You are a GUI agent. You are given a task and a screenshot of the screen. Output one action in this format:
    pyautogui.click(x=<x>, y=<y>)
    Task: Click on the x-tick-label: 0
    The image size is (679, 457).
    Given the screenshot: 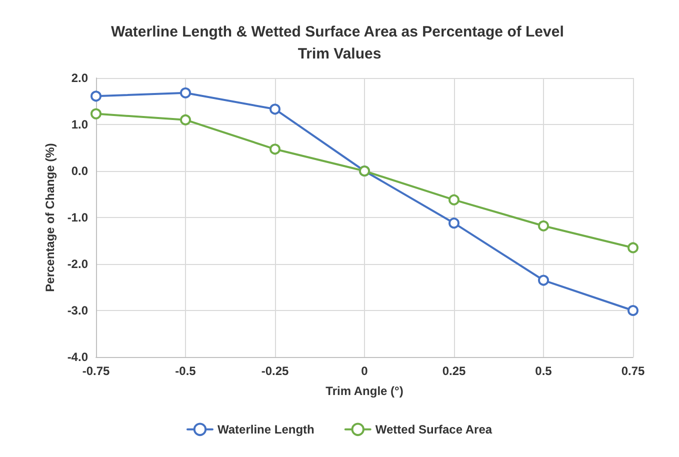 What is the action you would take?
    pyautogui.click(x=364, y=371)
    